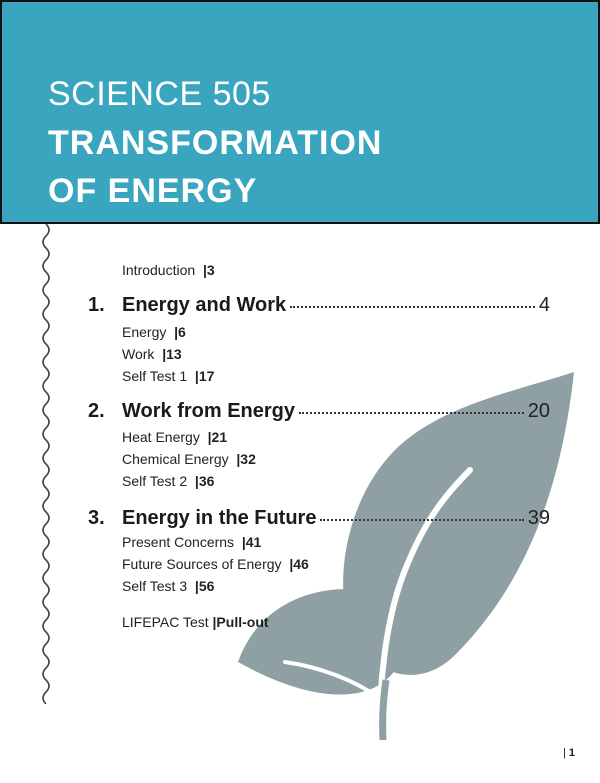 The height and width of the screenshot is (783, 600). I want to click on toc-entry-label: Self Test 2, so click(155, 481).